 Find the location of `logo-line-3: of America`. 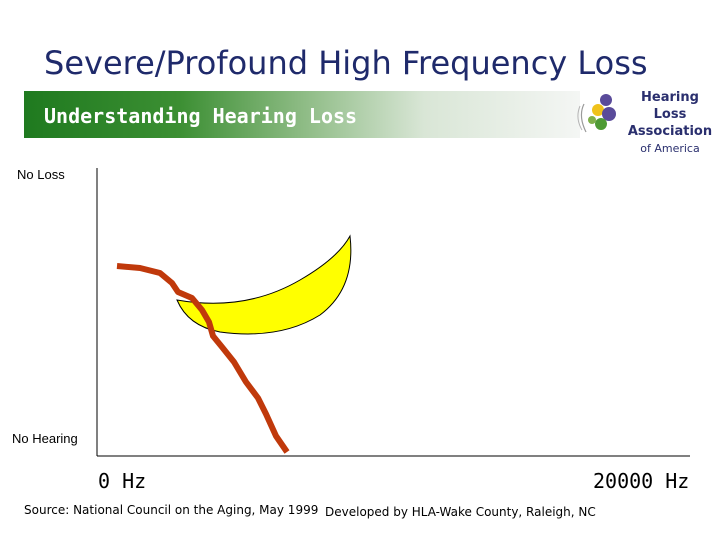

logo-line-3: of America is located at coordinates (670, 148).